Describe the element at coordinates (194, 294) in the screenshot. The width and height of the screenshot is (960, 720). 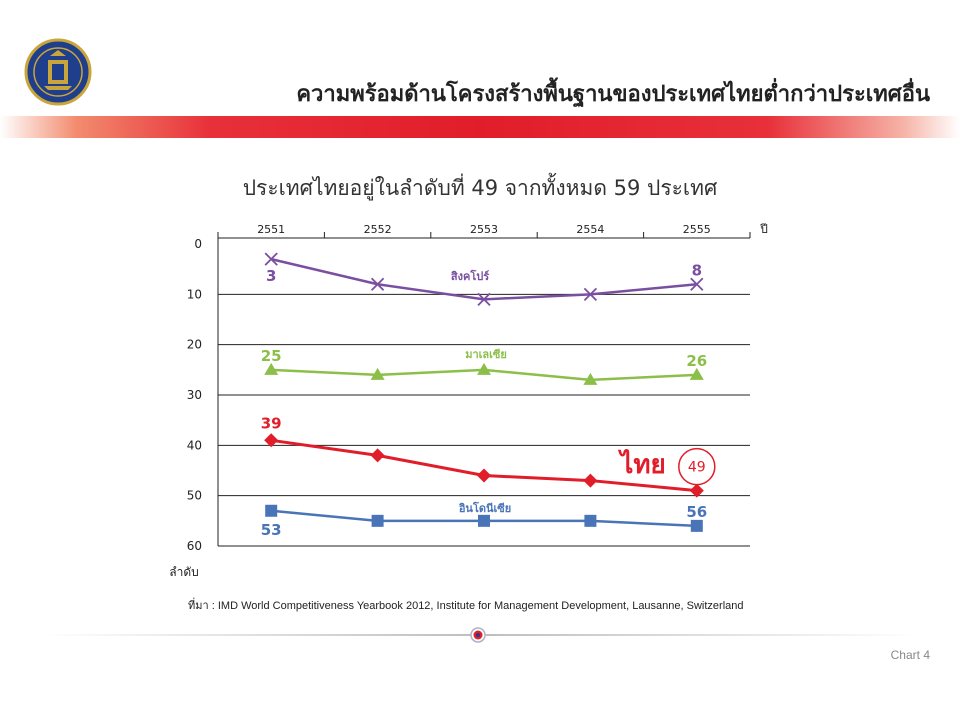
I see `y-tick-label: 10` at that location.